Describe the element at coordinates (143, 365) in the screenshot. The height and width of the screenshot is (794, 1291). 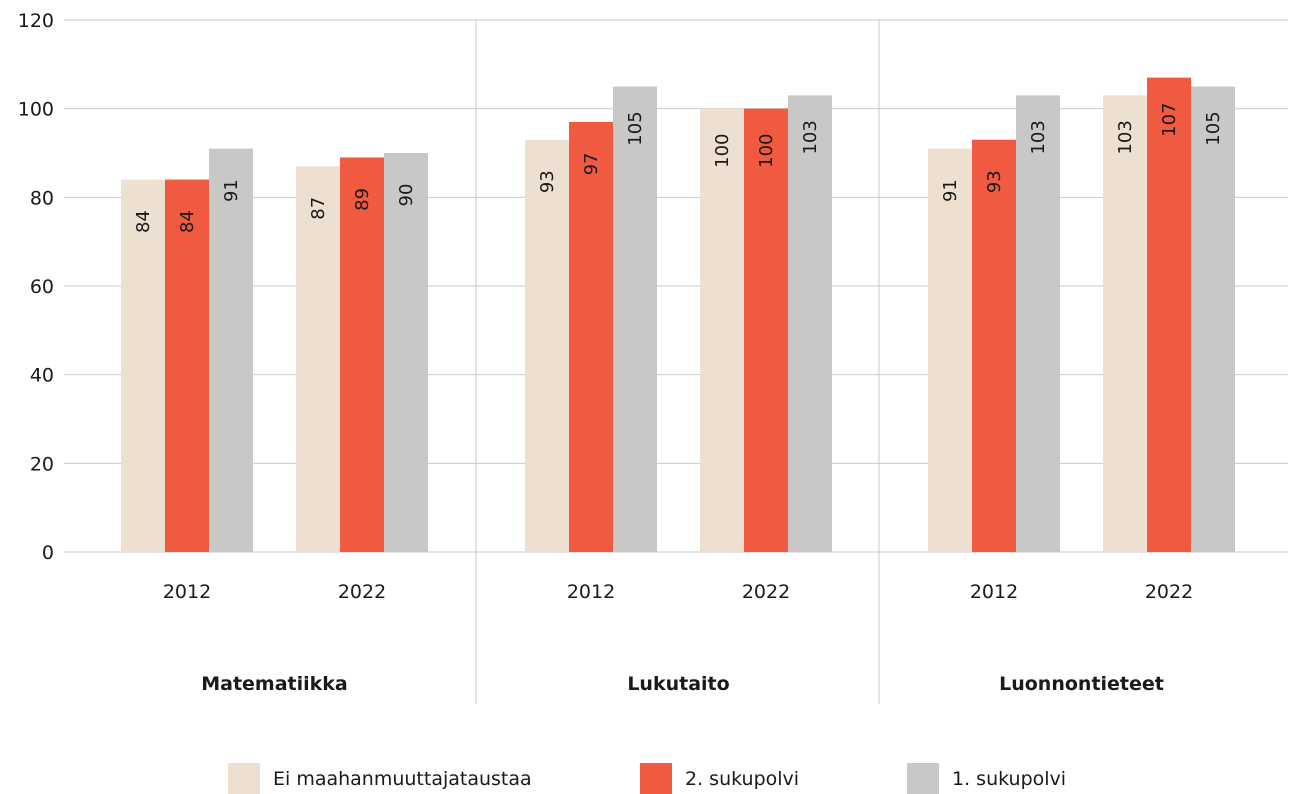
I see `bar-matematiikka-2012-s1` at that location.